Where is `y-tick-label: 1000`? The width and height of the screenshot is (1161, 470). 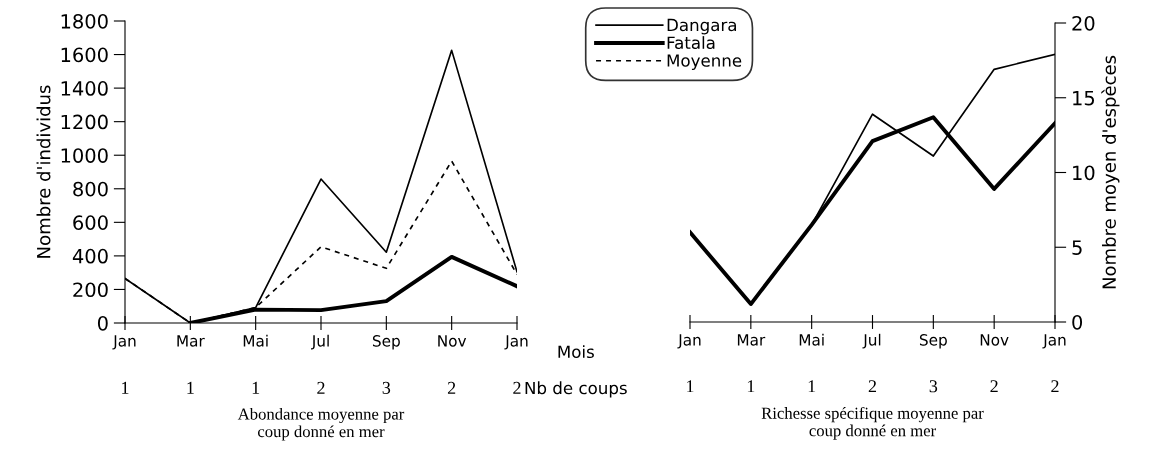 y-tick-label: 1000 is located at coordinates (84, 155).